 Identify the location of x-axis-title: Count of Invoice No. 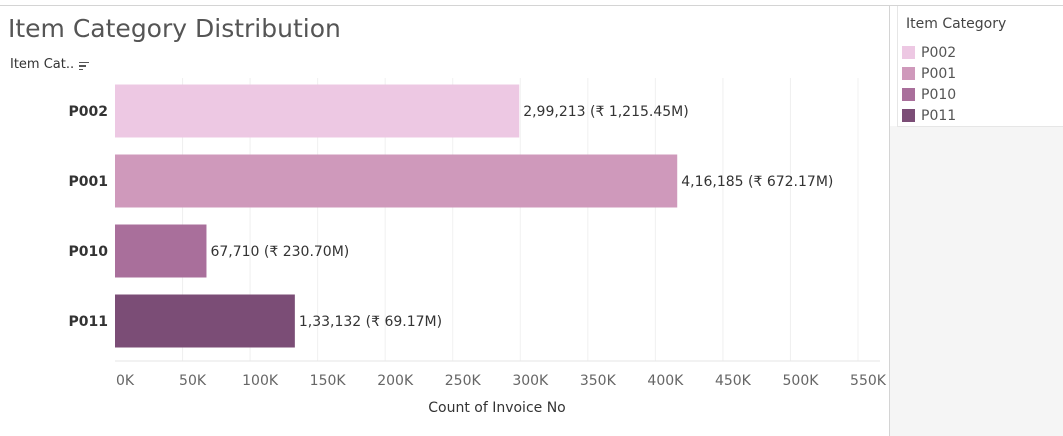
(497, 408).